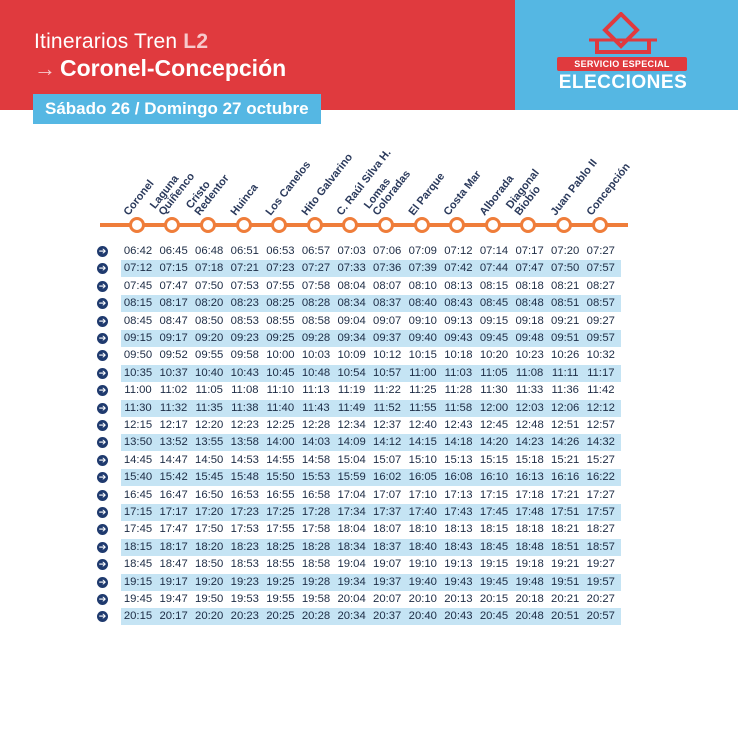 Image resolution: width=738 pixels, height=738 pixels. Describe the element at coordinates (316, 285) in the screenshot. I see `time-cell: 07:58` at that location.